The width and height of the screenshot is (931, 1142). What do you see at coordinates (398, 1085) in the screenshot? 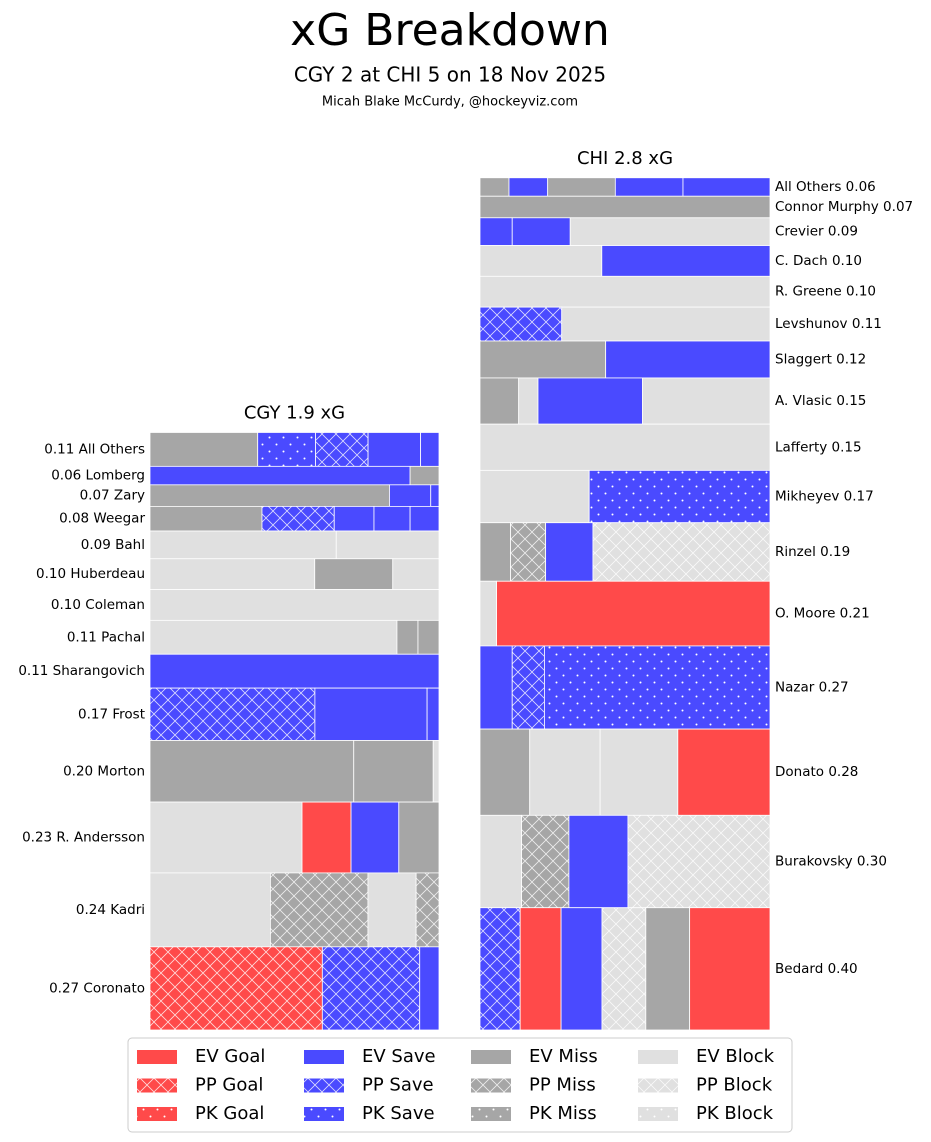
I see `legend-label: PP Save` at bounding box center [398, 1085].